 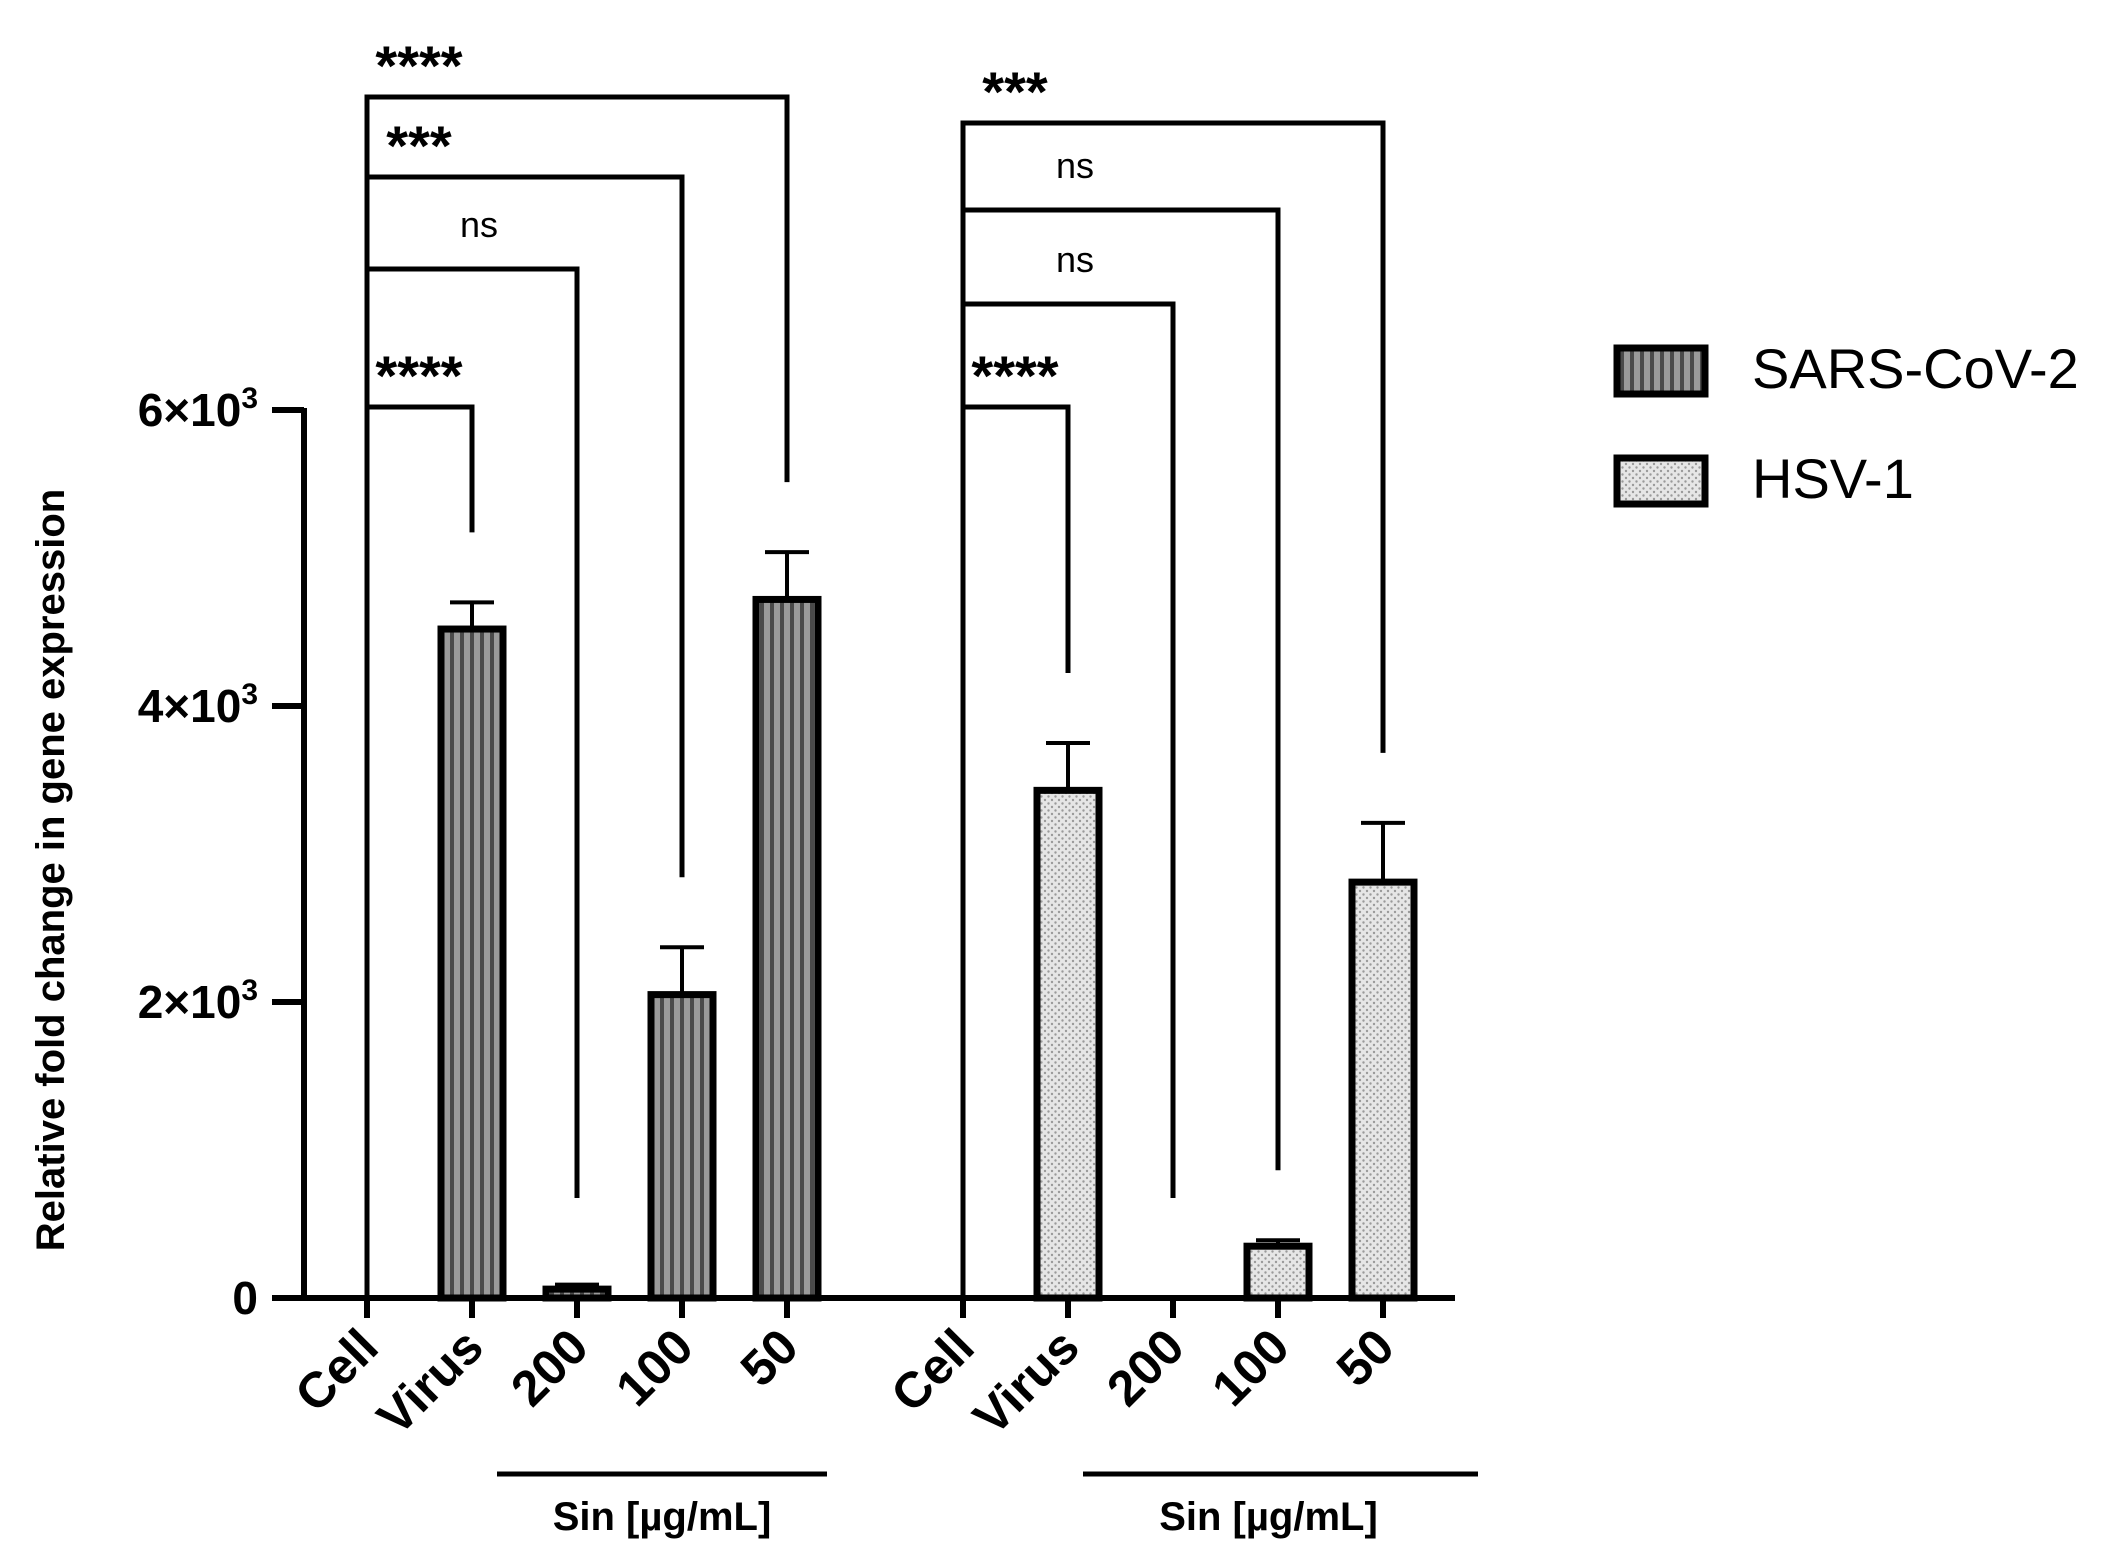 What do you see at coordinates (51, 870) in the screenshot?
I see `y-axis-title: Relative fold change in gene expression` at bounding box center [51, 870].